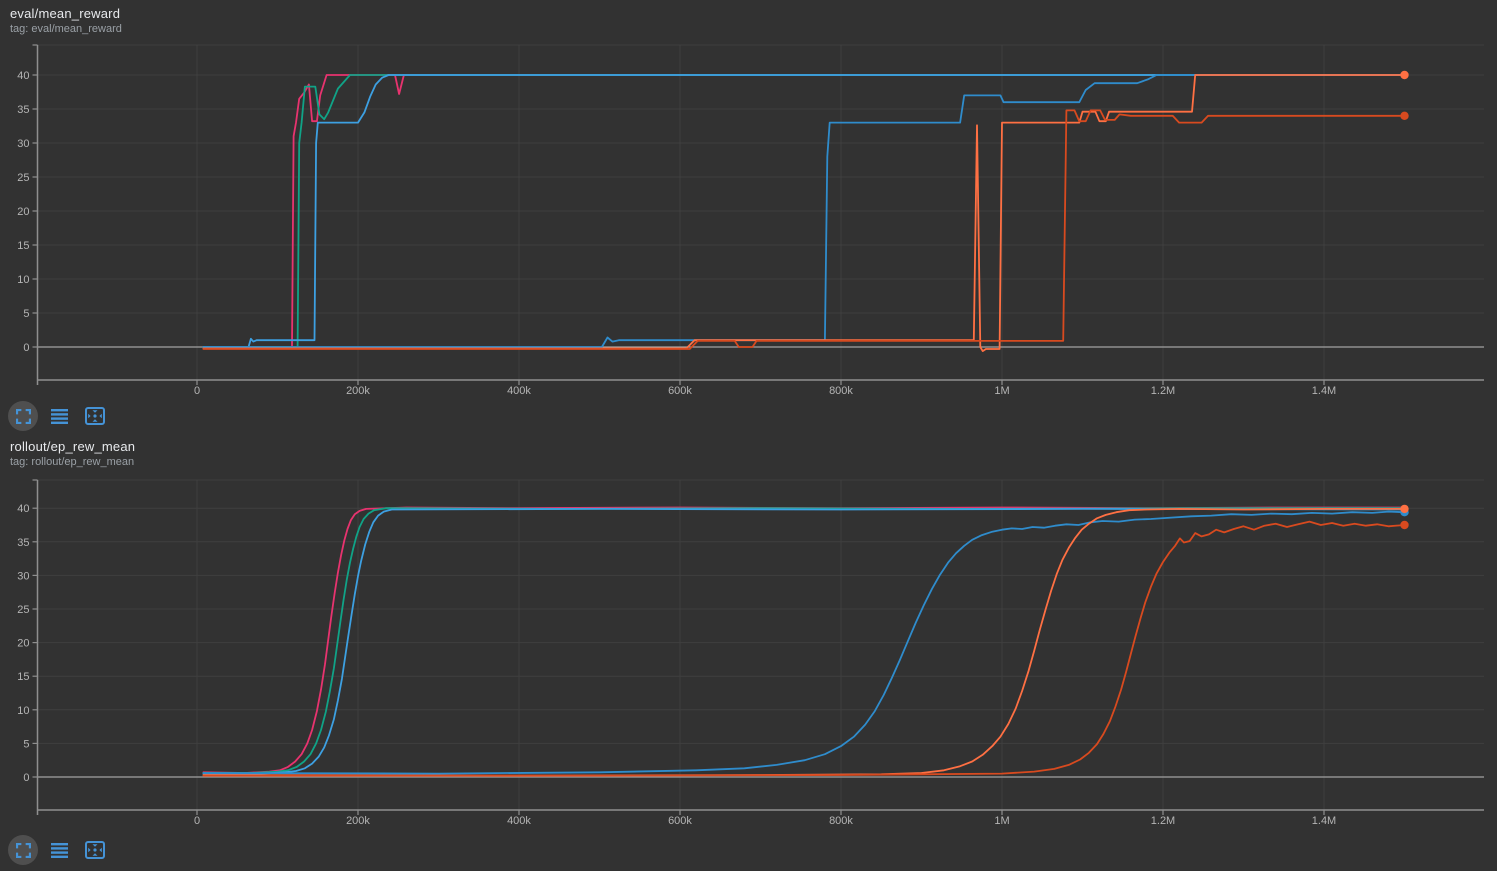  Describe the element at coordinates (72, 462) in the screenshot. I see `chart-tag: tag: rollout/ep_rew_mean` at that location.